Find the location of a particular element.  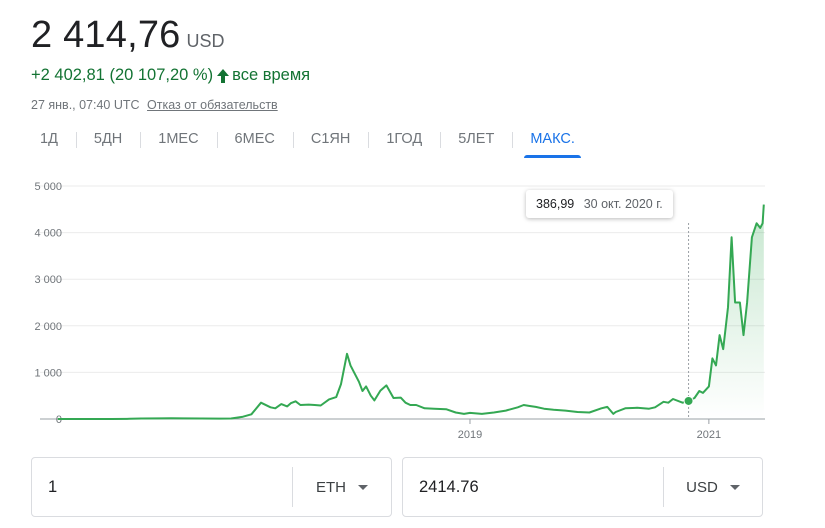

highlight-point is located at coordinates (688, 400).